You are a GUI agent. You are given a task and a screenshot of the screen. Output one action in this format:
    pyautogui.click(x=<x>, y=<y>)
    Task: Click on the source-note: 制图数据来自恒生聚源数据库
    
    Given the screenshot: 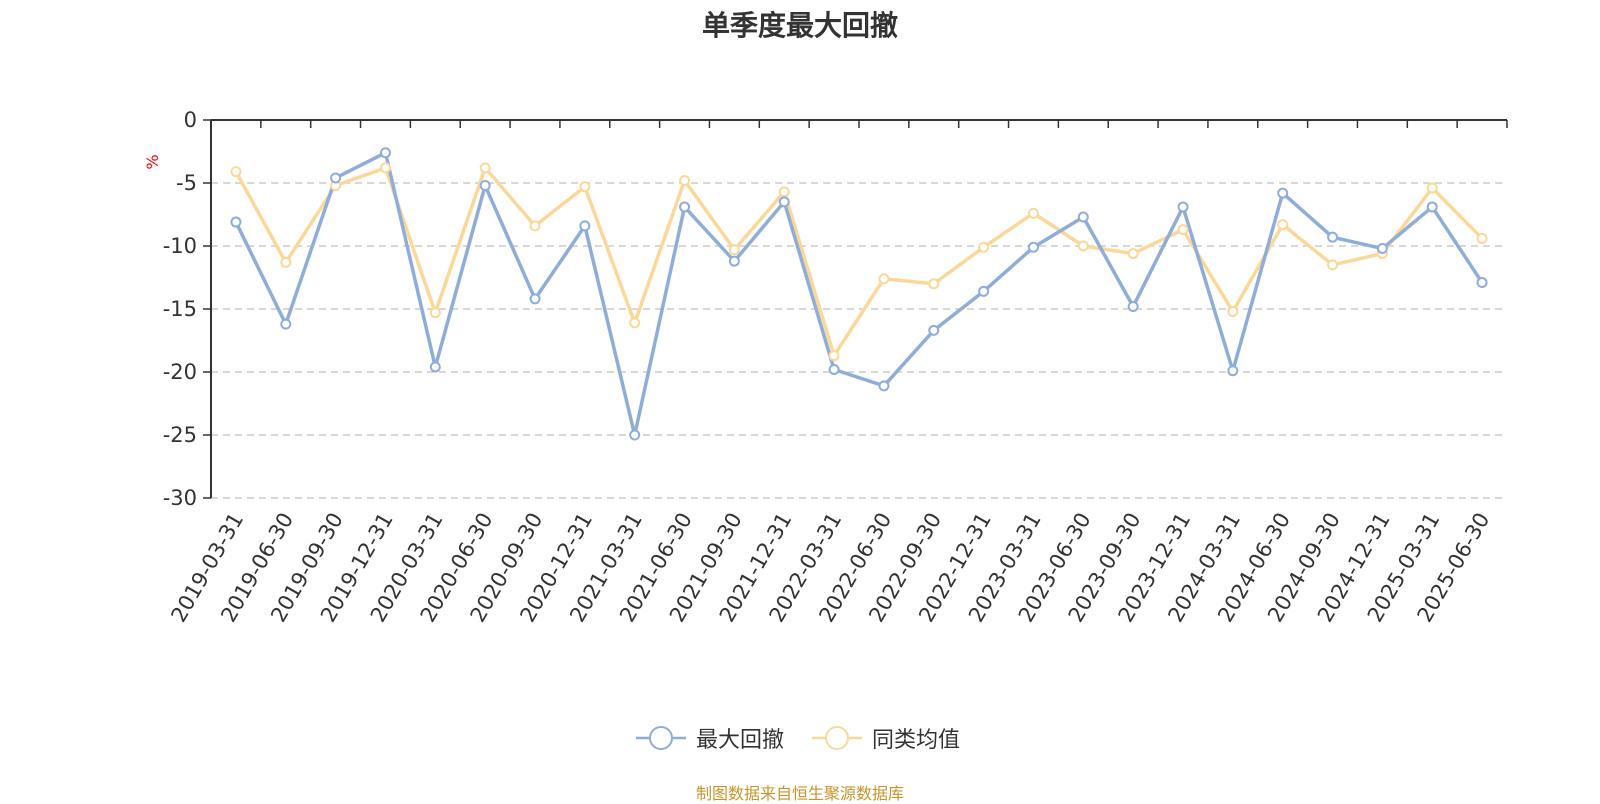 What is the action you would take?
    pyautogui.click(x=799, y=793)
    